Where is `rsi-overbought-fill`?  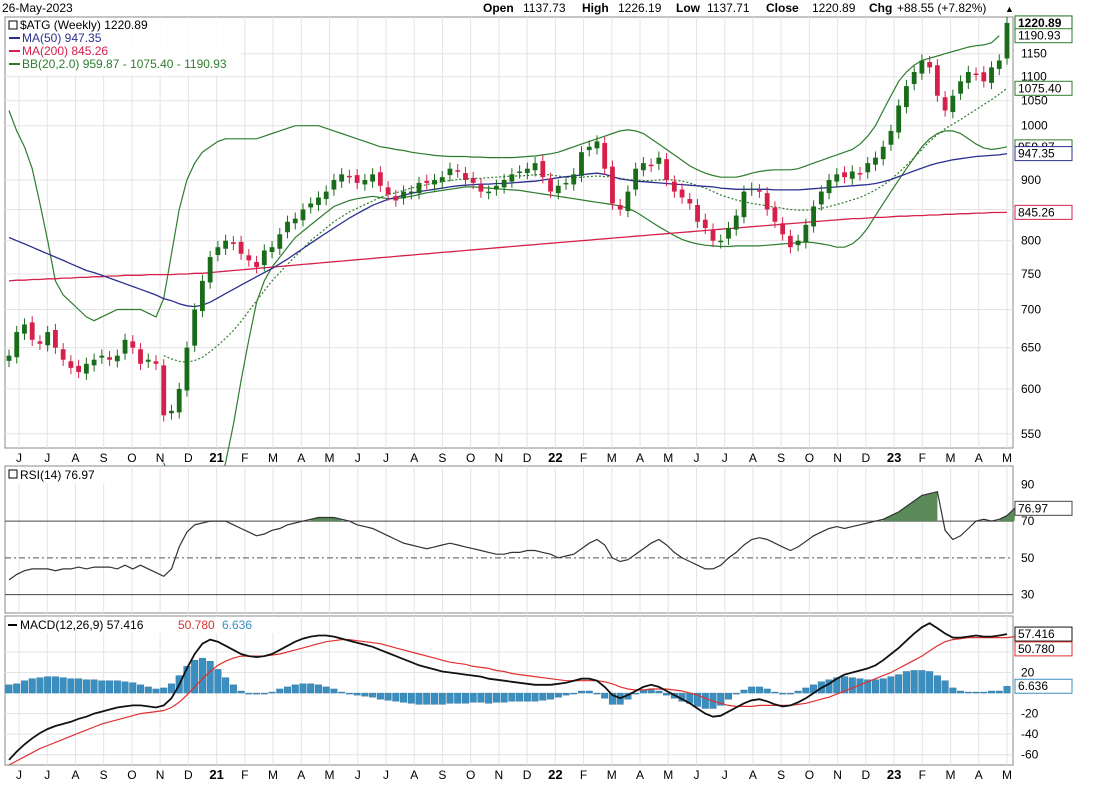 rsi-overbought-fill is located at coordinates (326, 519).